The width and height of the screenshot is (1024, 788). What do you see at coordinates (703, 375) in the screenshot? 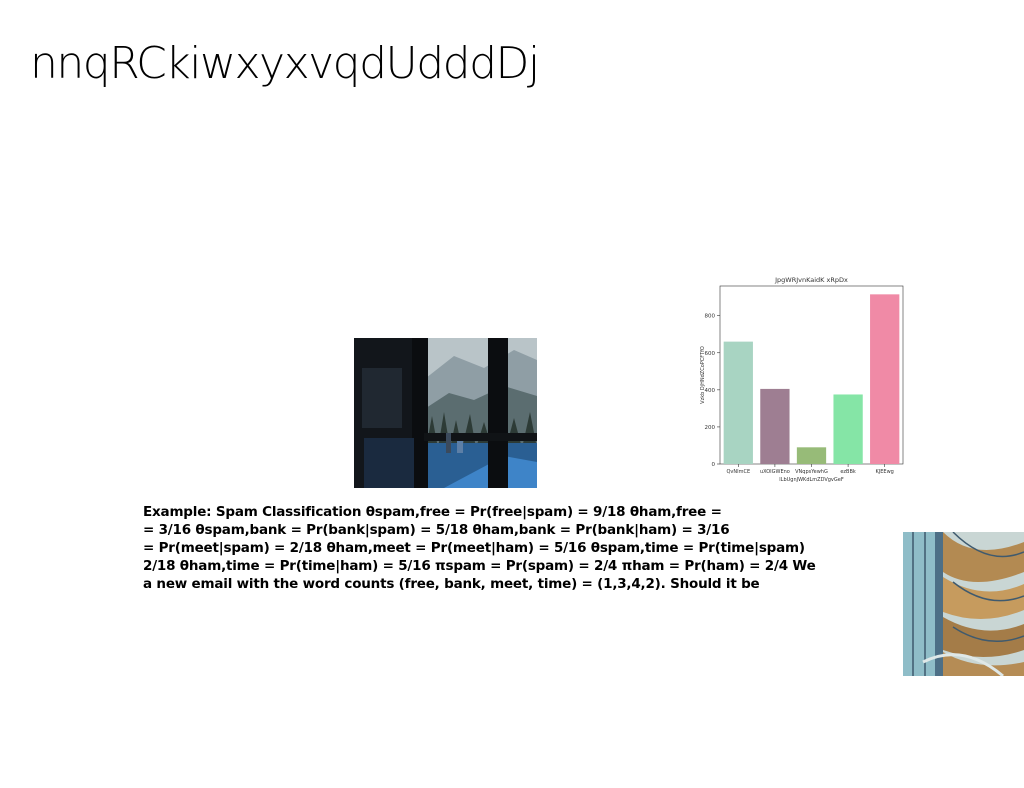
I see `y-axis-label: Vzkb DjHNdZCoPCFTfO` at bounding box center [703, 375].